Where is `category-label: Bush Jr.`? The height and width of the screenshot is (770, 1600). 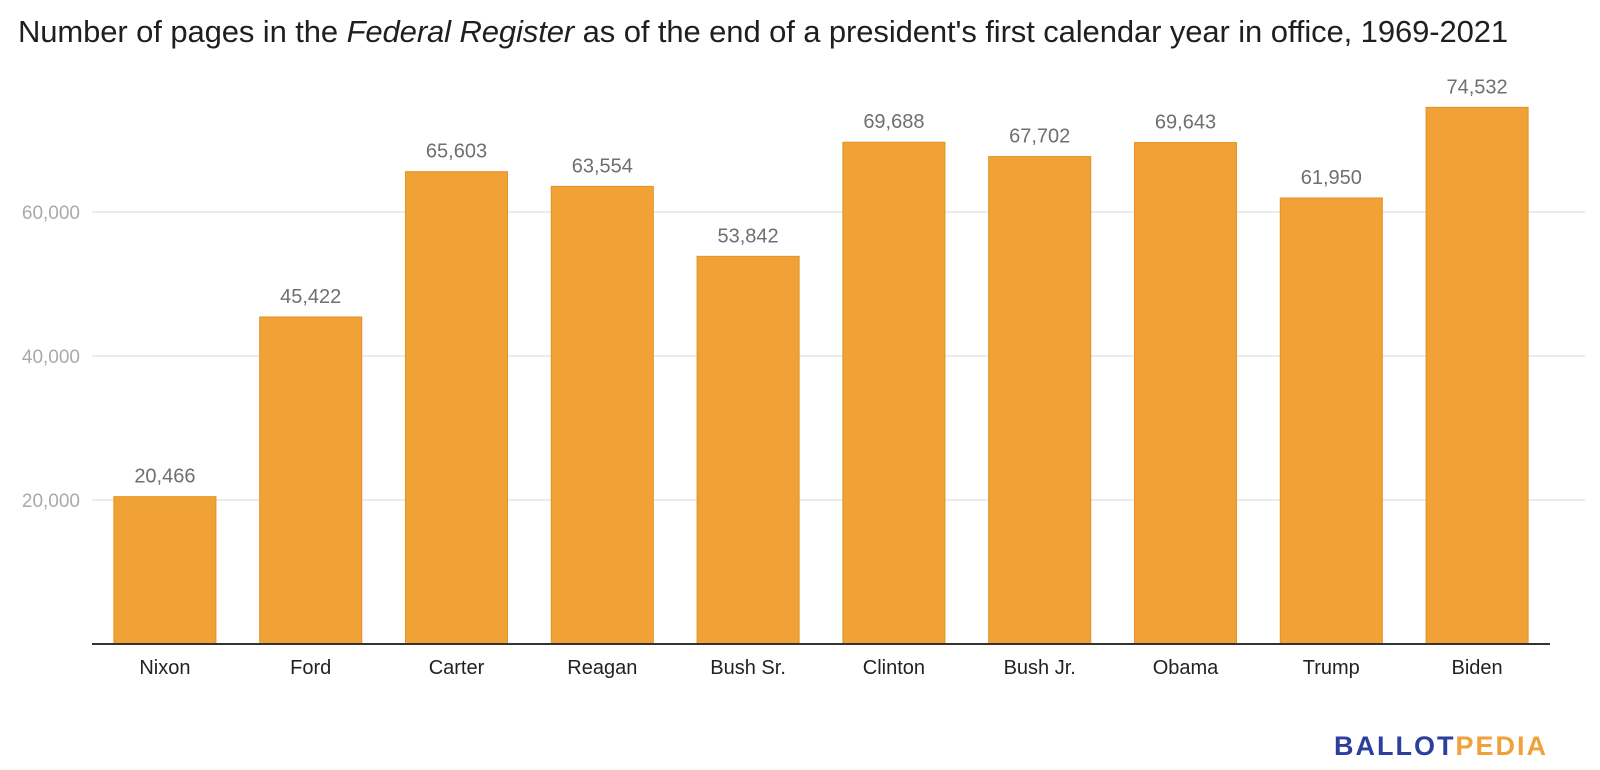
category-label: Bush Jr. is located at coordinates (1040, 668).